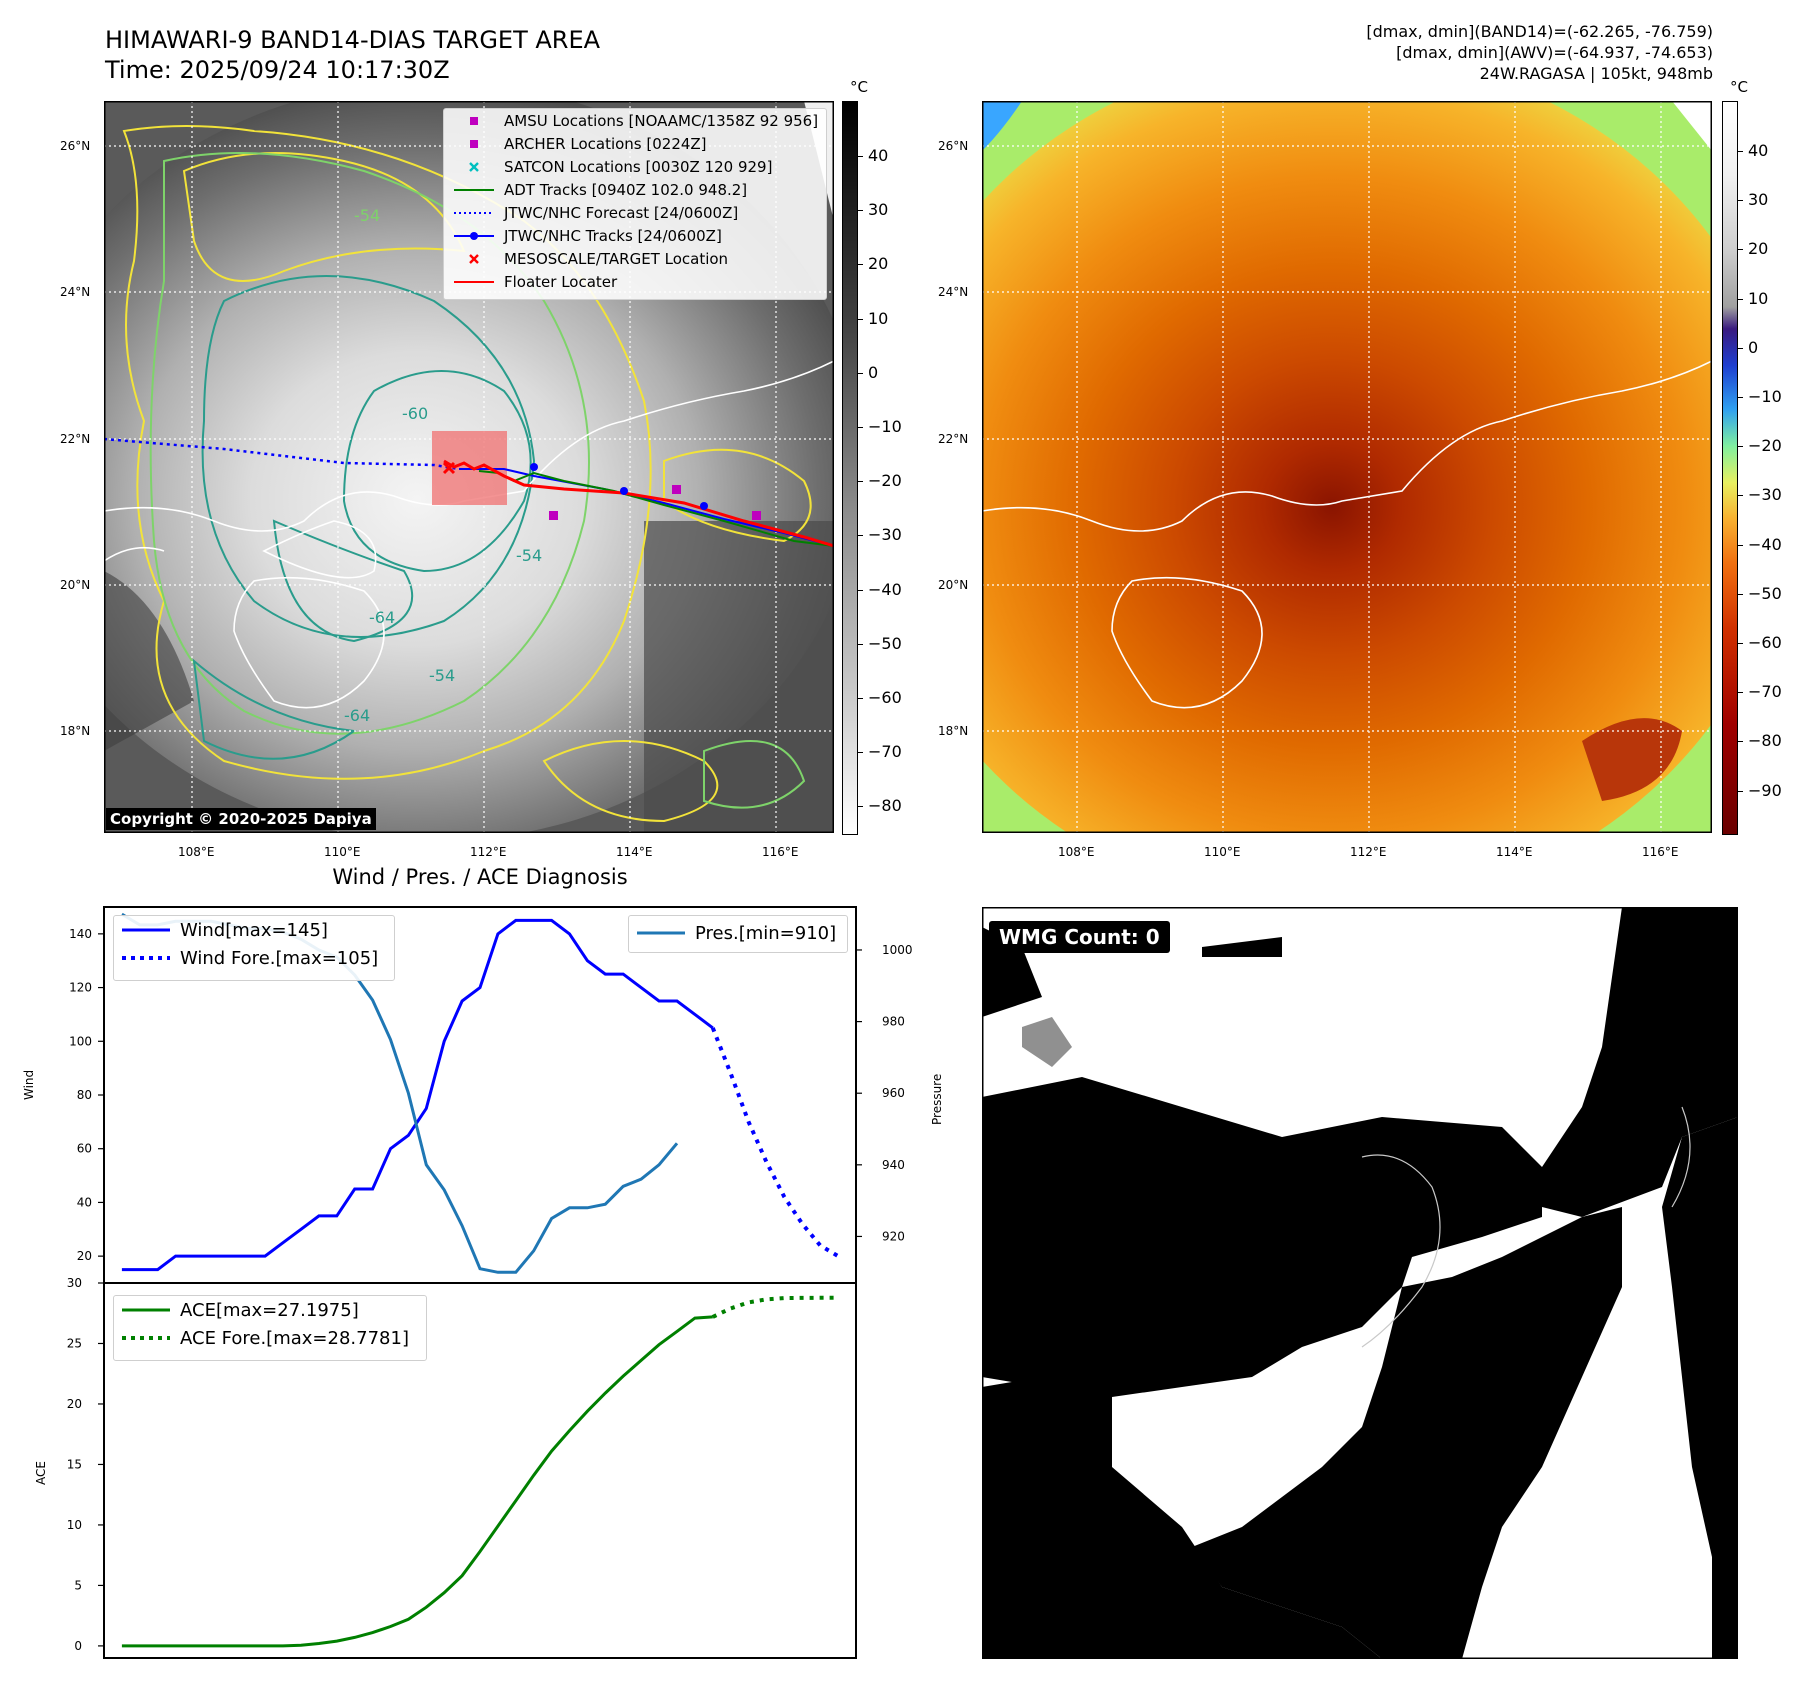 Image resolution: width=1797 pixels, height=1690 pixels. I want to click on legend-entry: AMSU Locations [NOAAMC/1358Z 92 956], so click(635, 120).